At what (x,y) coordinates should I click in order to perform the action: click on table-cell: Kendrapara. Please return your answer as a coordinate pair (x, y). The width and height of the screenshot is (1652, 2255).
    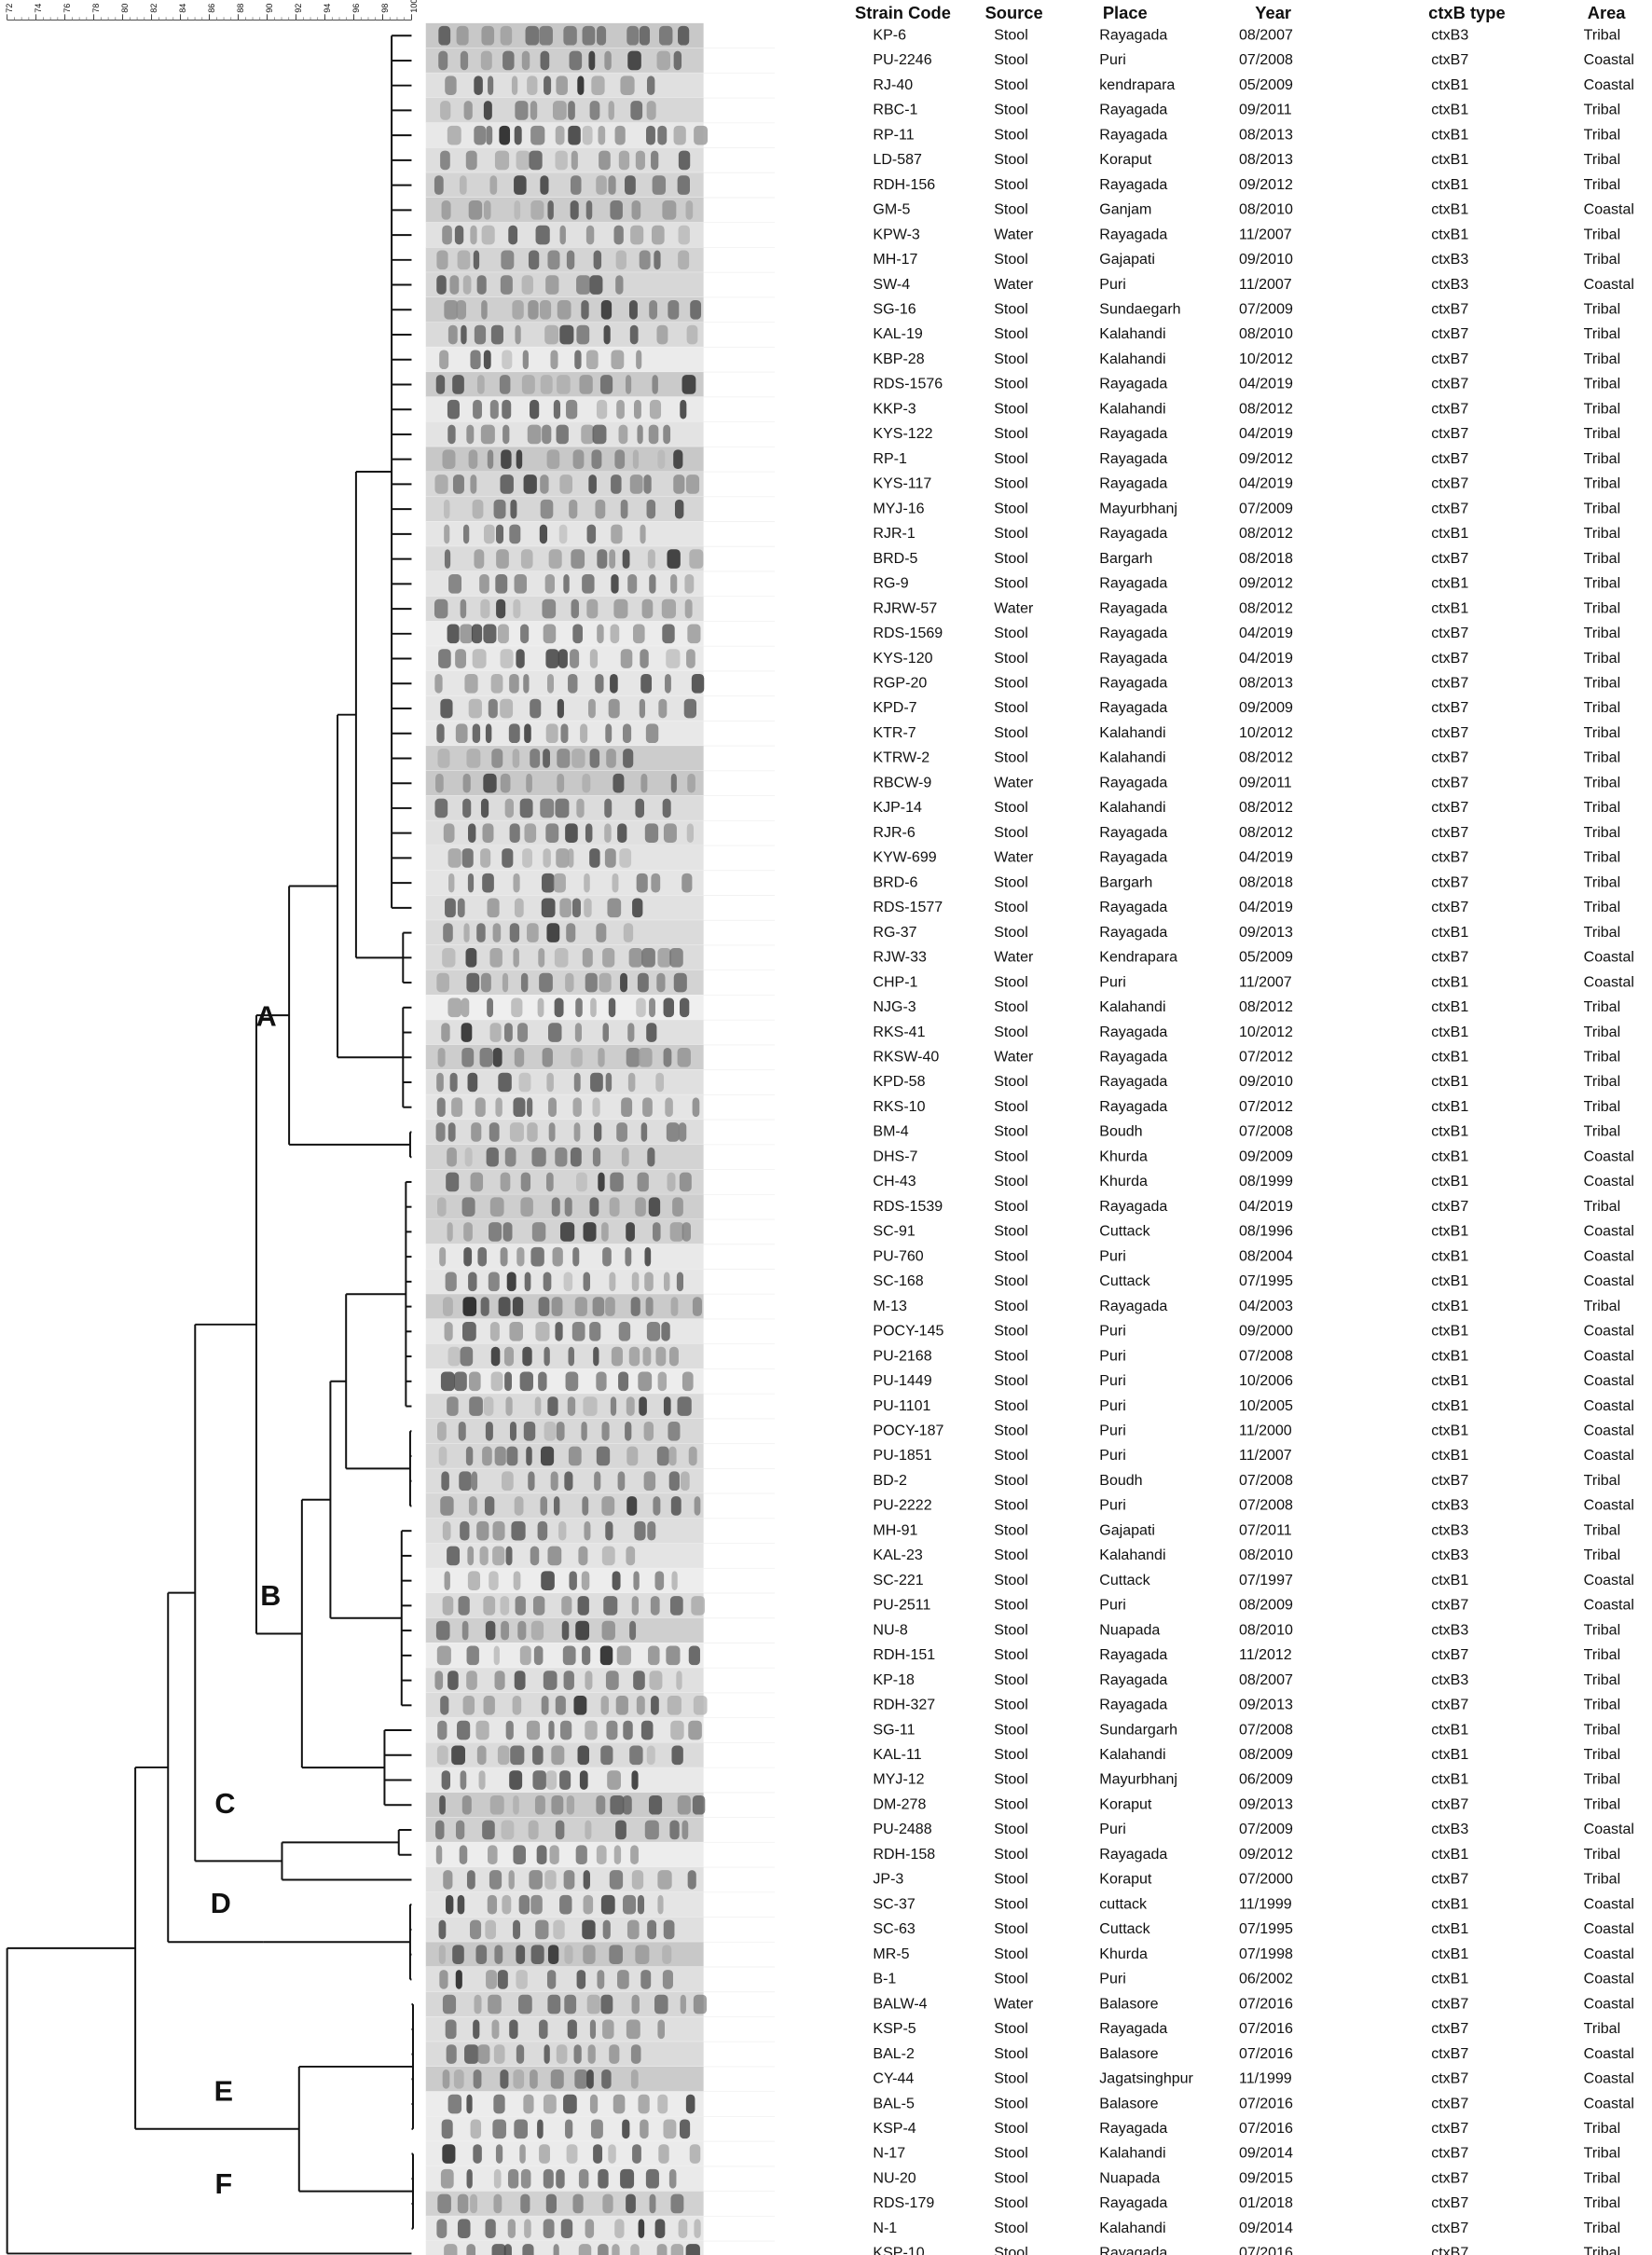
    Looking at the image, I should click on (1138, 957).